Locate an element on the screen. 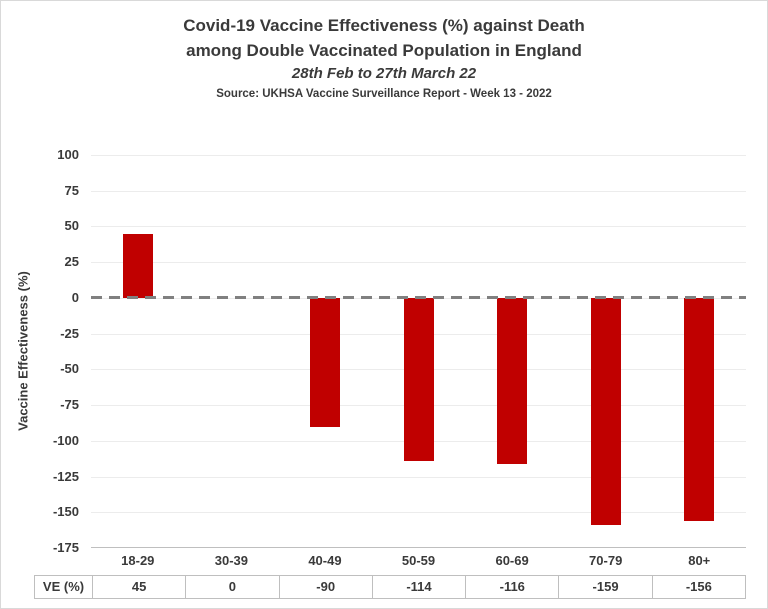 The image size is (768, 609). ve-row-label: VE (%) is located at coordinates (63, 586).